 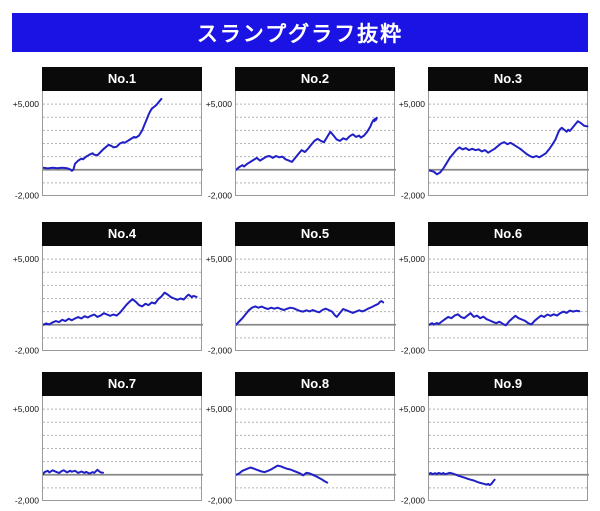 I want to click on chart-title: No.3, so click(x=508, y=79).